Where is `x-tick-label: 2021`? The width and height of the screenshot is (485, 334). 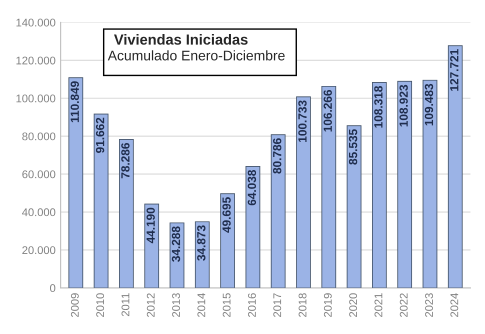 x-tick-label: 2021 is located at coordinates (378, 305).